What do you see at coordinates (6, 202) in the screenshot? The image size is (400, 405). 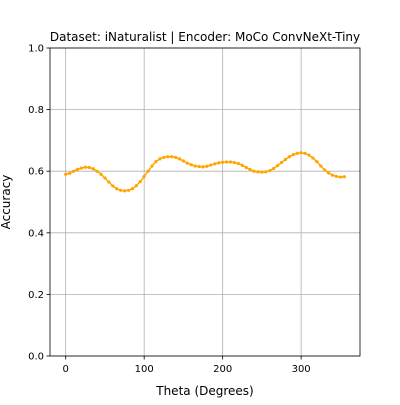 I see `y-axis-label: Accuracy` at bounding box center [6, 202].